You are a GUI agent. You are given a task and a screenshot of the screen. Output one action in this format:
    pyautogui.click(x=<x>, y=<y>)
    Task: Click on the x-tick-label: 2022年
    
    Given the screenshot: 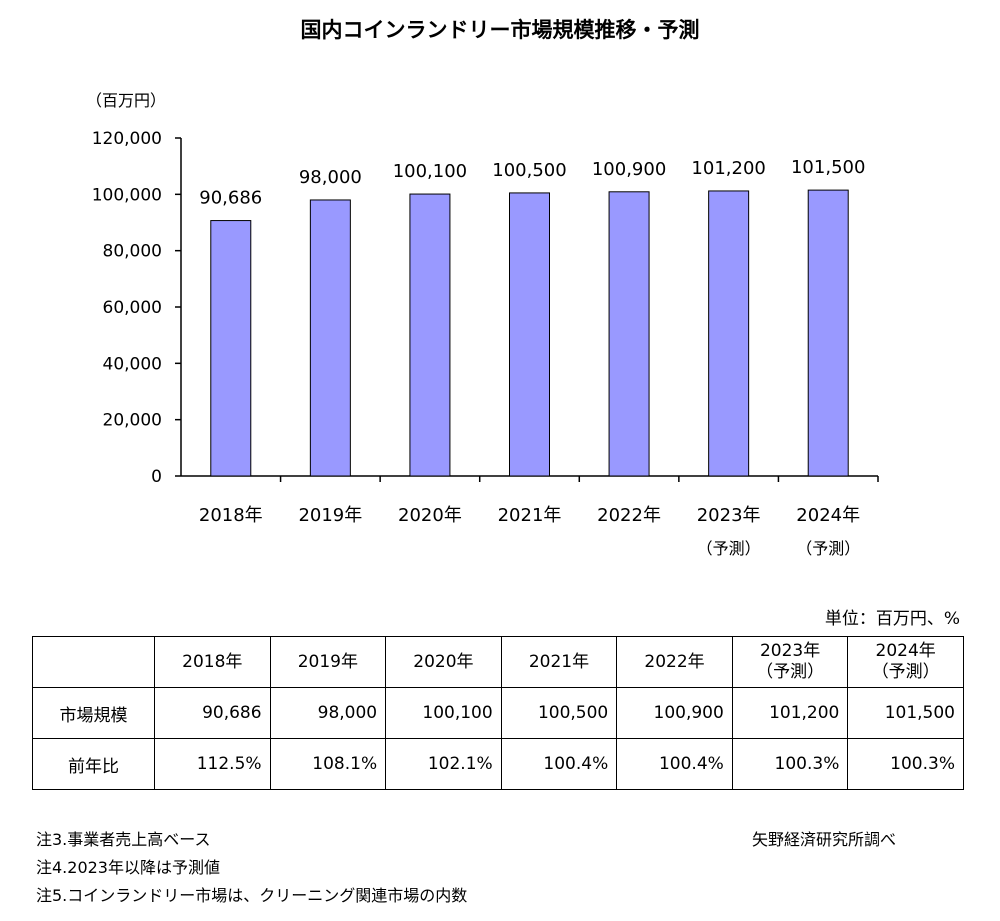 What is the action you would take?
    pyautogui.click(x=629, y=515)
    